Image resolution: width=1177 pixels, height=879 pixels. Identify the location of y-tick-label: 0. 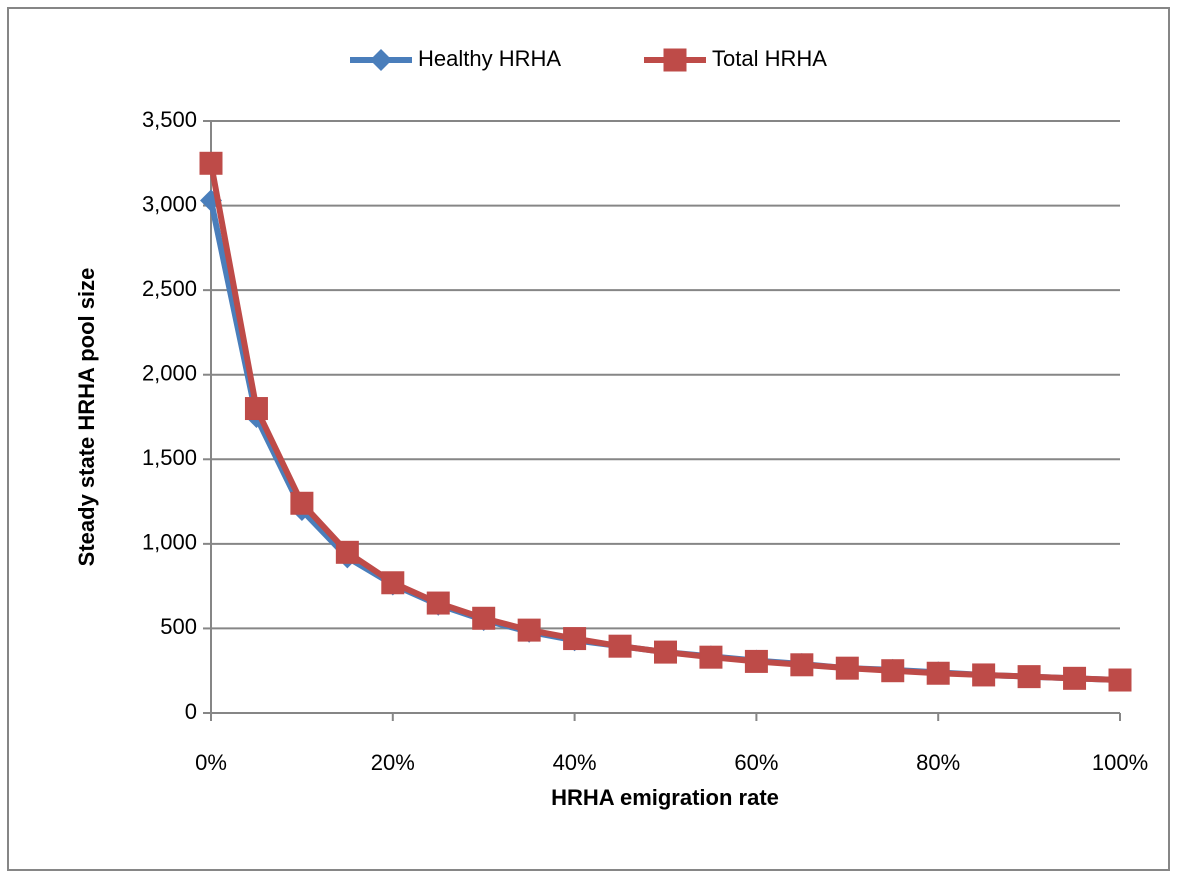
(191, 711).